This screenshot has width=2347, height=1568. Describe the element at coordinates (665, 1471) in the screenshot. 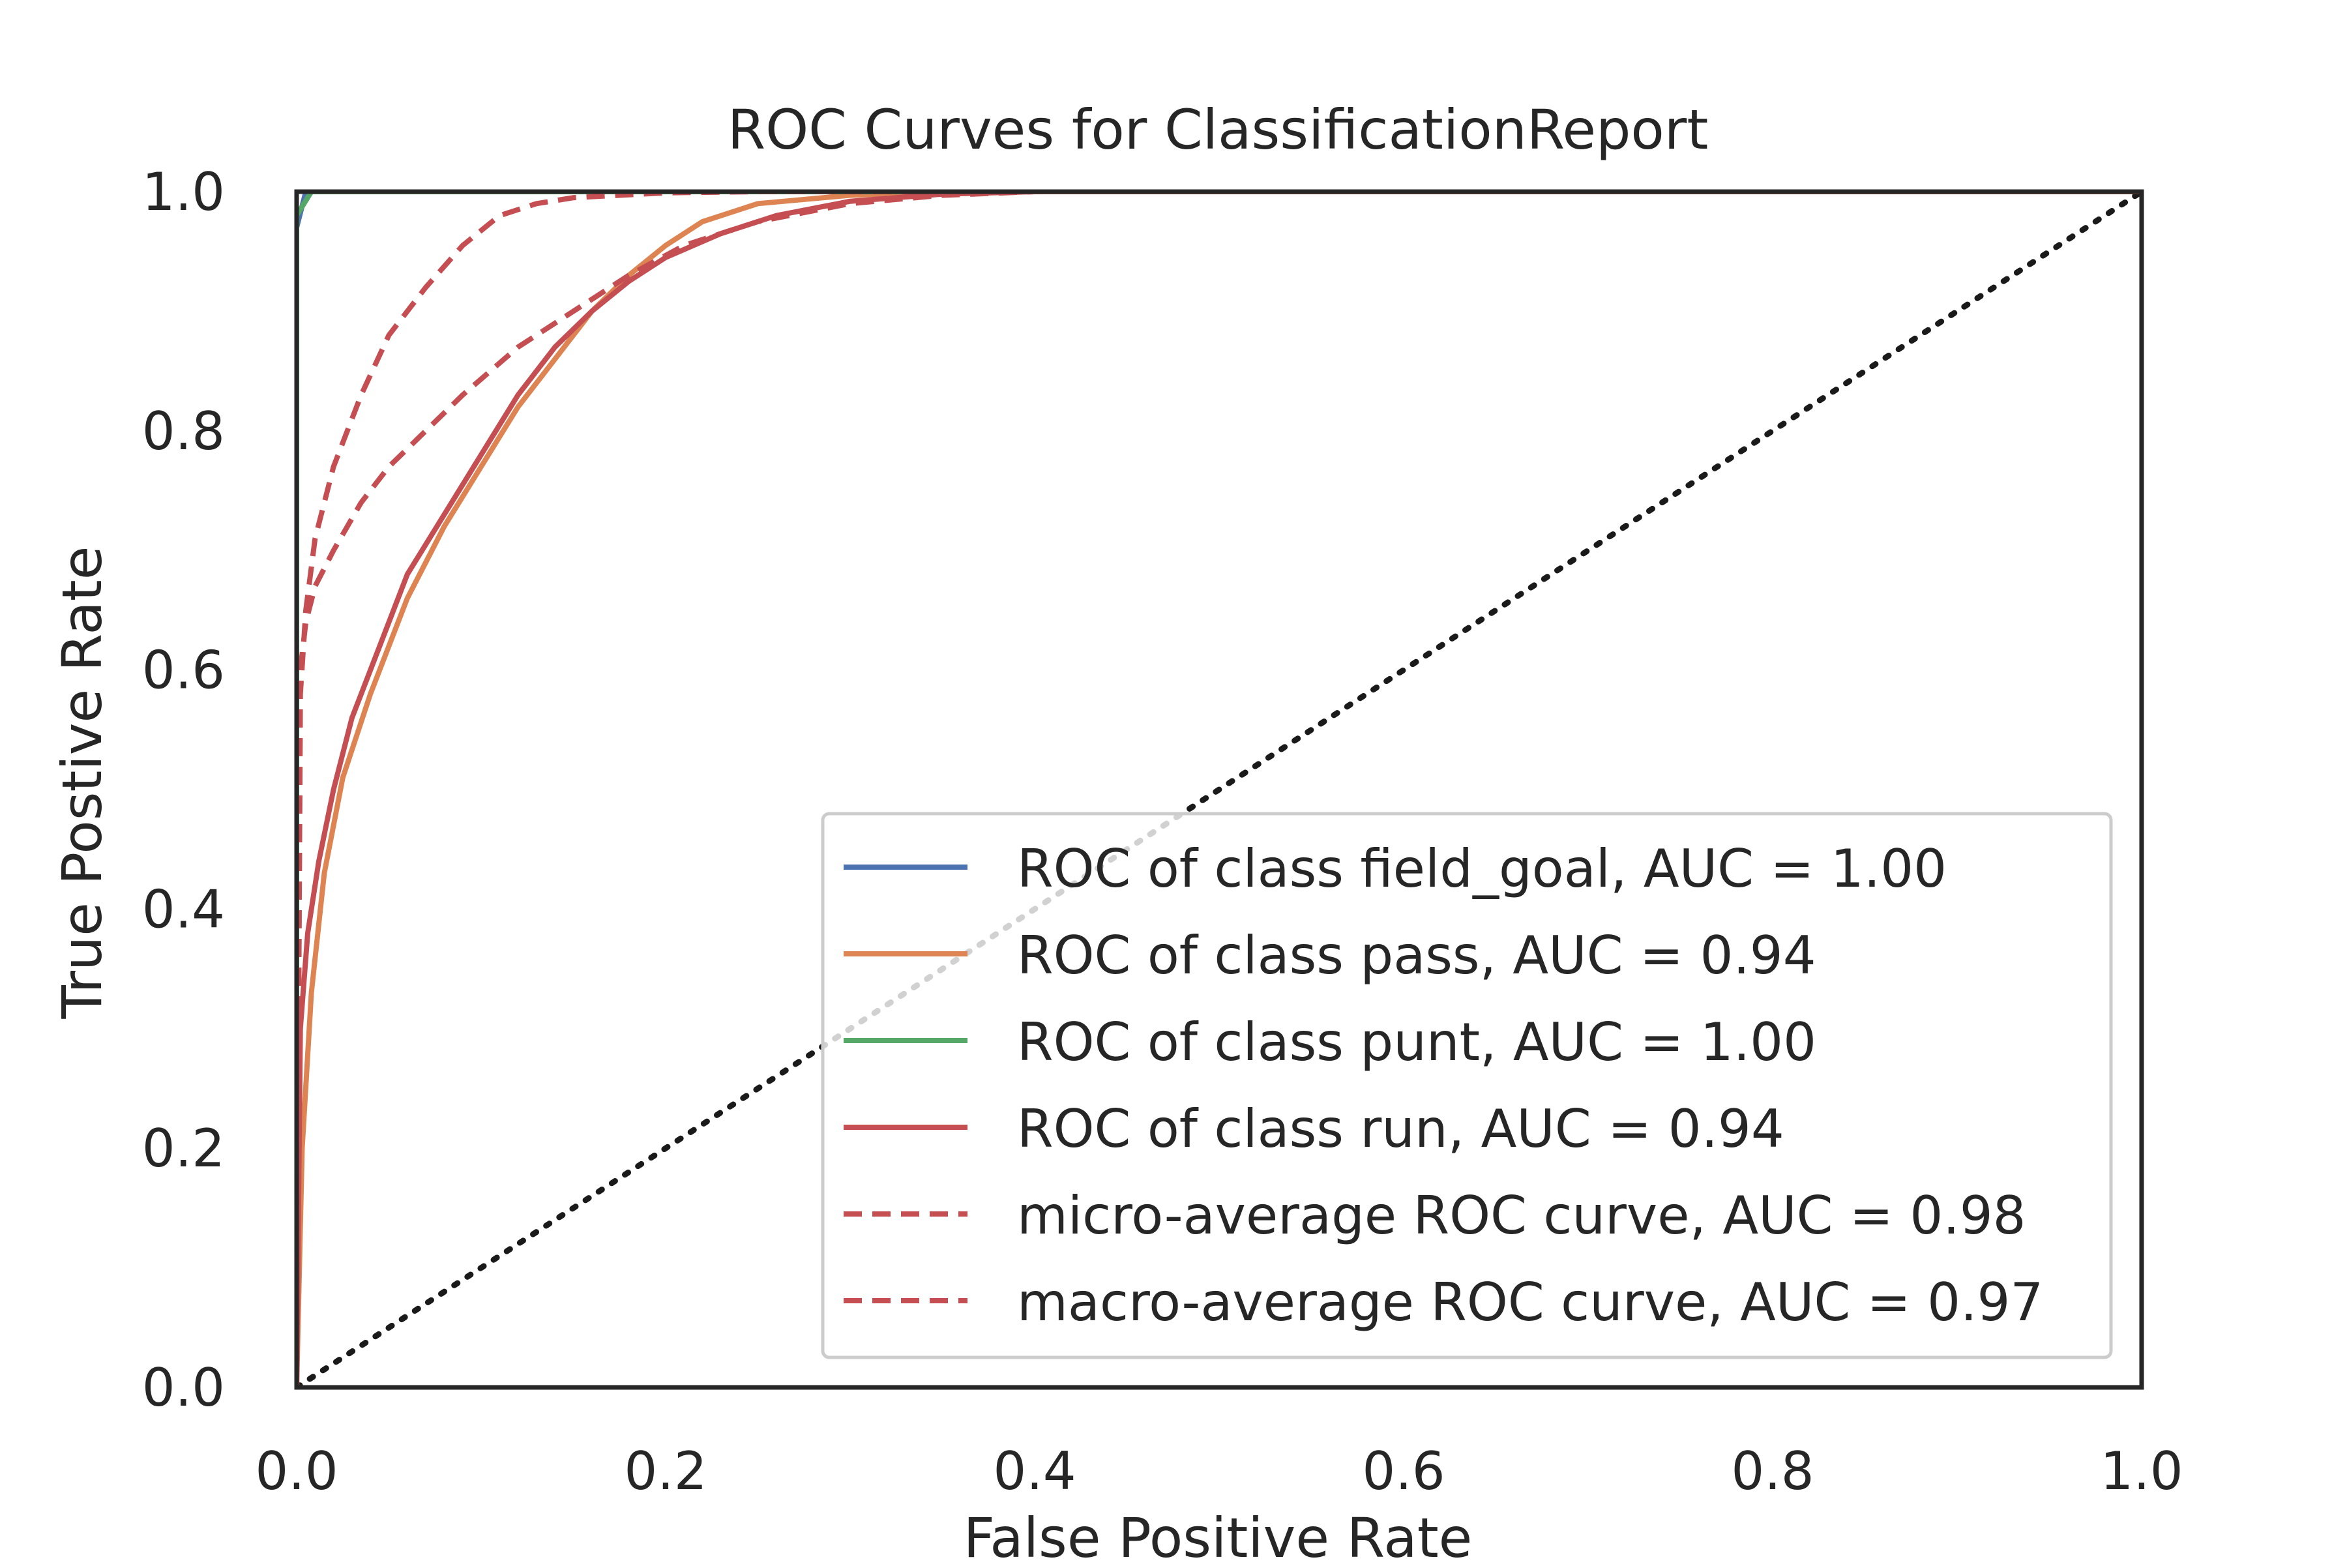

I see `x-tick-label: 0.2` at that location.